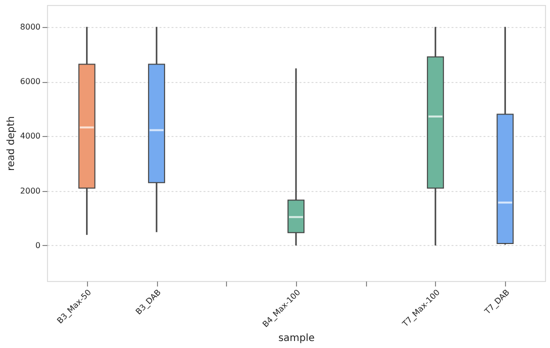  I want to click on y-axis-title: read depth, so click(12, 143).